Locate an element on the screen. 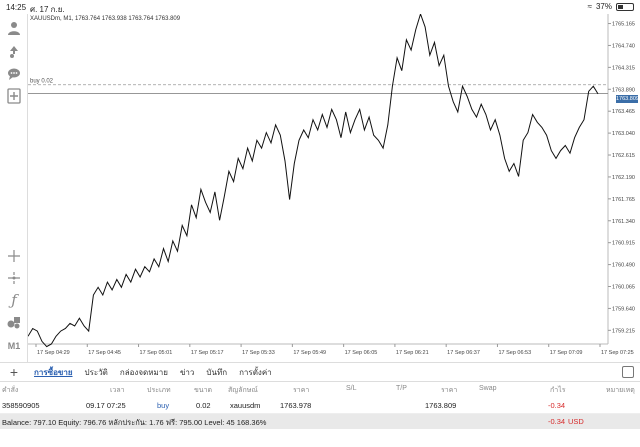 Image resolution: width=640 pixels, height=447 pixels. objects-icon is located at coordinates (14, 278).